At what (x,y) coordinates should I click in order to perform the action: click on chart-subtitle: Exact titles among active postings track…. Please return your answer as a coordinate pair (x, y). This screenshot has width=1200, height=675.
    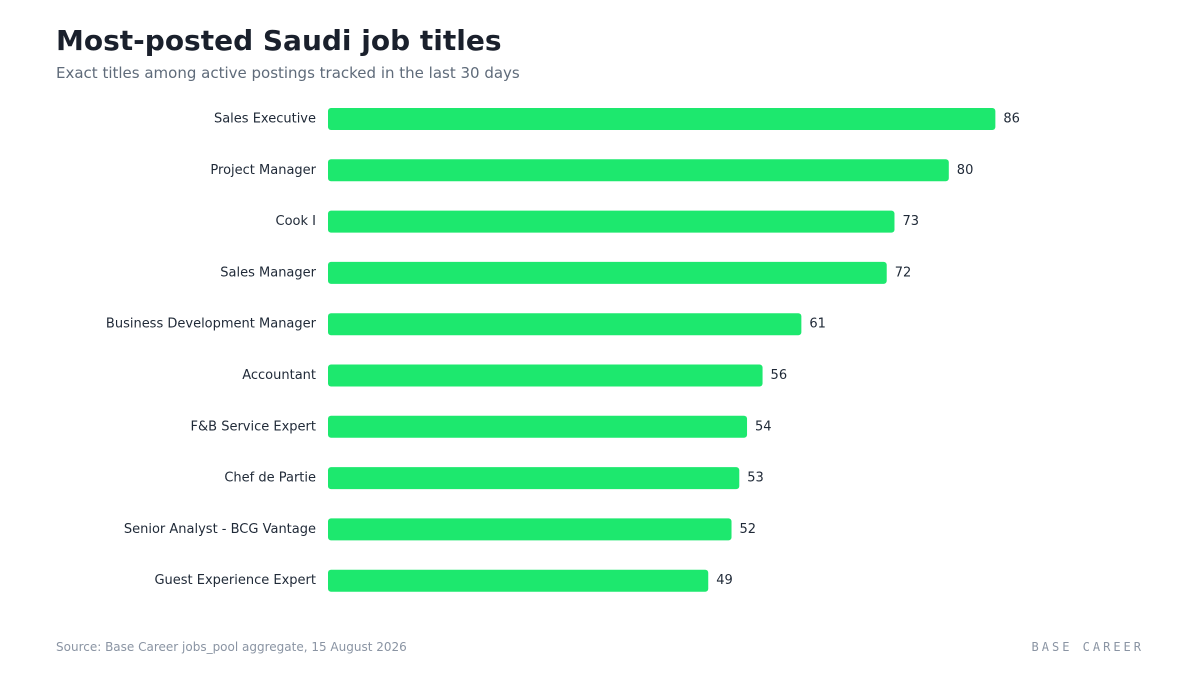
    Looking at the image, I should click on (288, 73).